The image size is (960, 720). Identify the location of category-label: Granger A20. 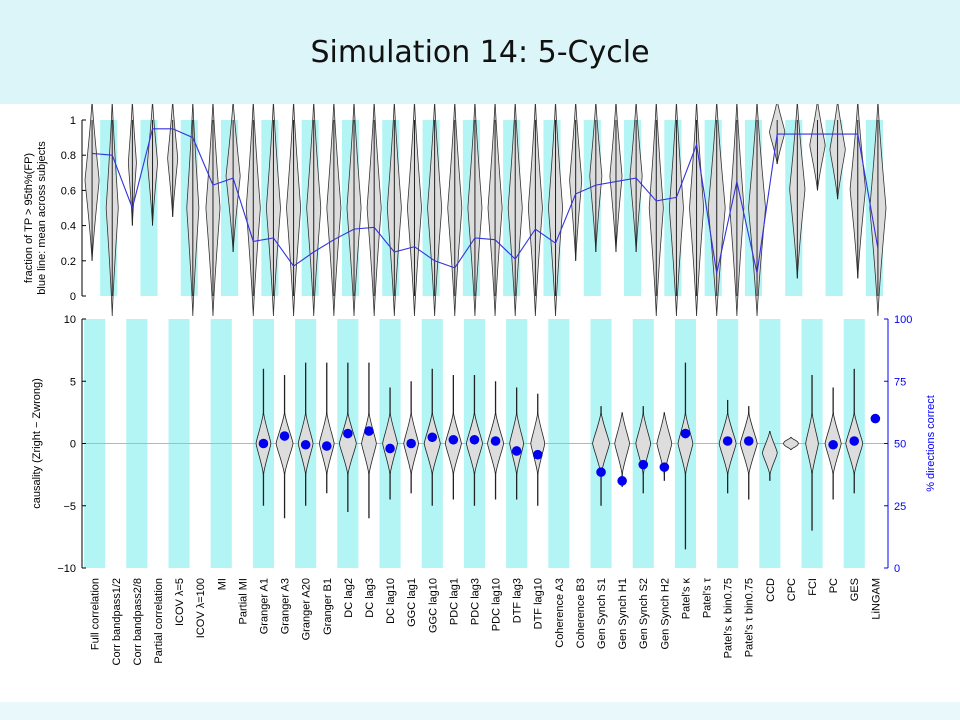
(307, 609).